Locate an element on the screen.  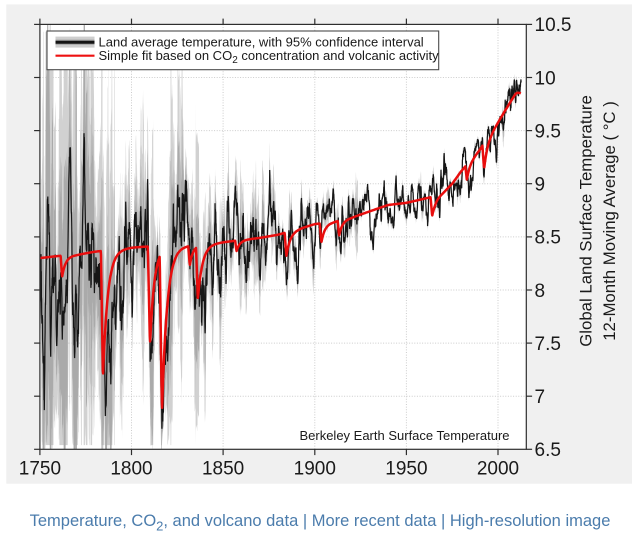
svg-text: 1950 is located at coordinates (406, 469).